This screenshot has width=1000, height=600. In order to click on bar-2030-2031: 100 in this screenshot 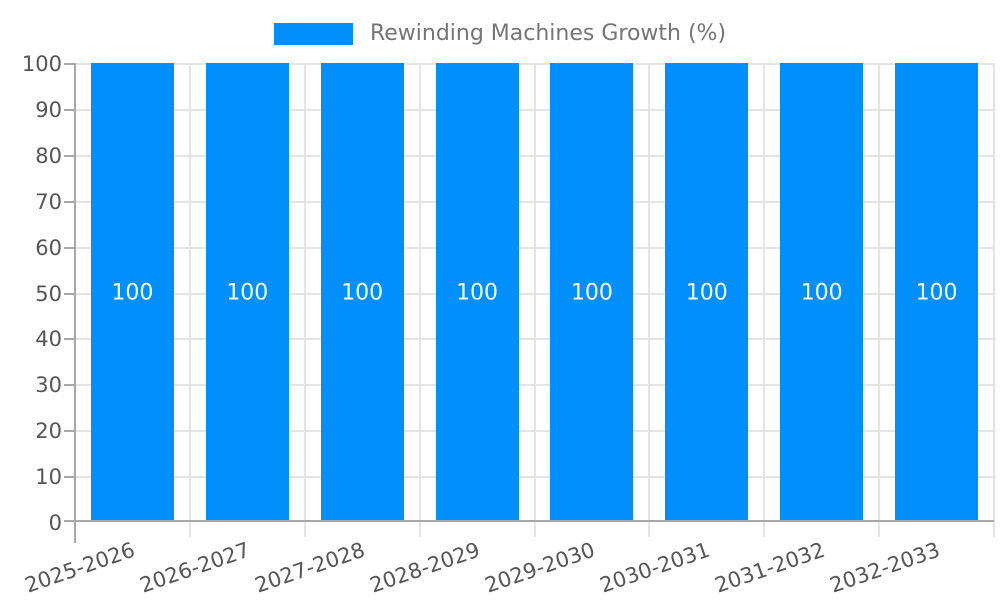, I will do `click(707, 292)`.